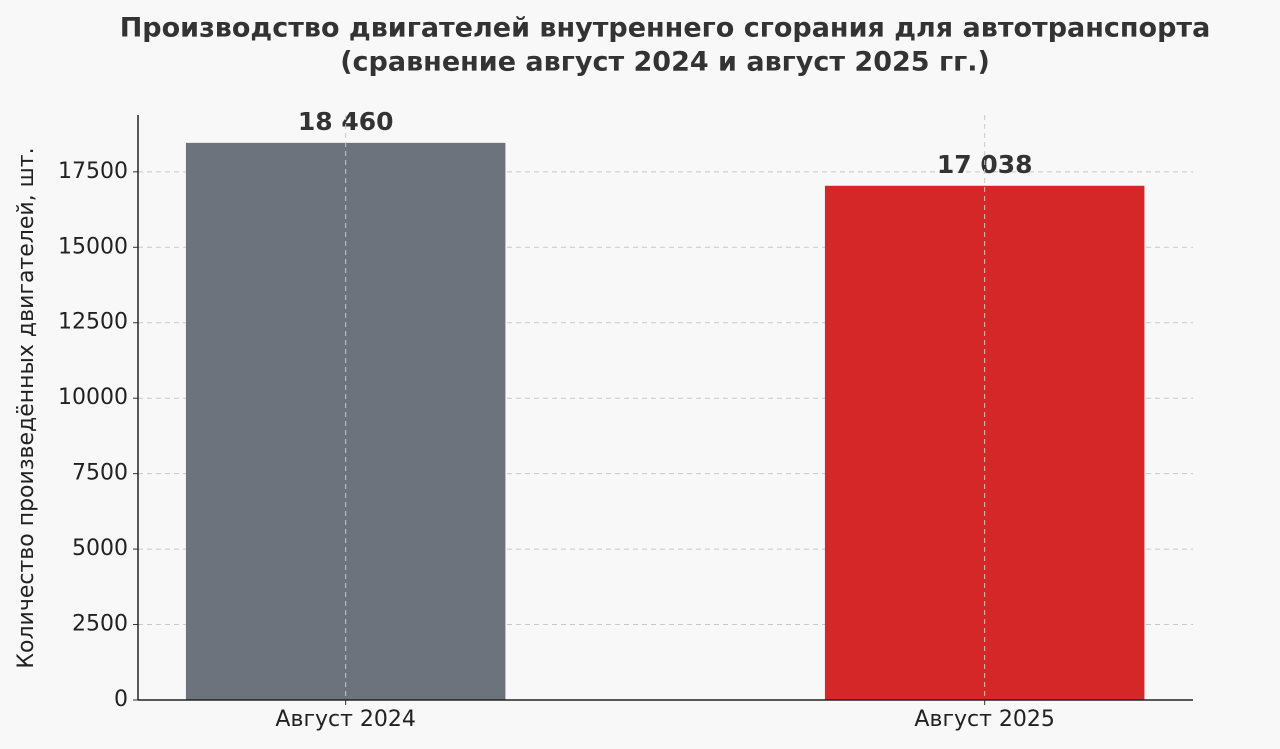 Image resolution: width=1280 pixels, height=749 pixels. What do you see at coordinates (93, 246) in the screenshot?
I see `y-tick-label: 15000` at bounding box center [93, 246].